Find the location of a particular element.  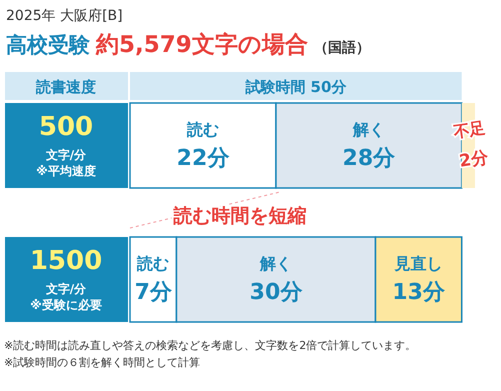

series-label: 読む is located at coordinates (153, 263).